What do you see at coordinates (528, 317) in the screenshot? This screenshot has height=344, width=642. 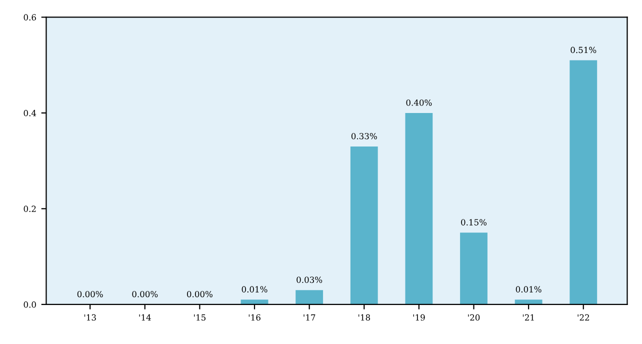 I see `x-tick-label: '21` at bounding box center [528, 317].